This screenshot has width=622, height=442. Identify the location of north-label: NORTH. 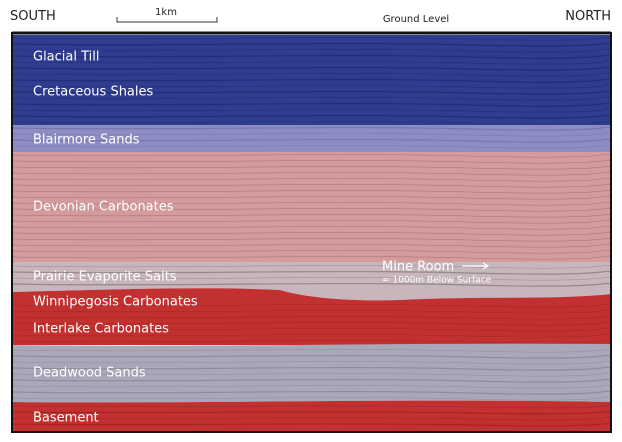
(588, 16).